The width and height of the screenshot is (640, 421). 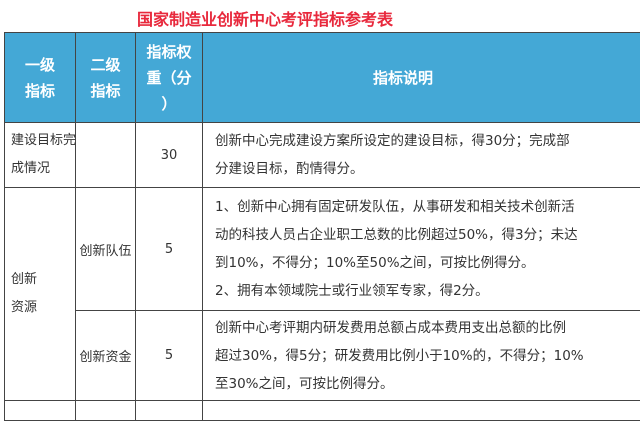 What do you see at coordinates (106, 356) in the screenshot?
I see `level2-cell: 创新资金` at bounding box center [106, 356].